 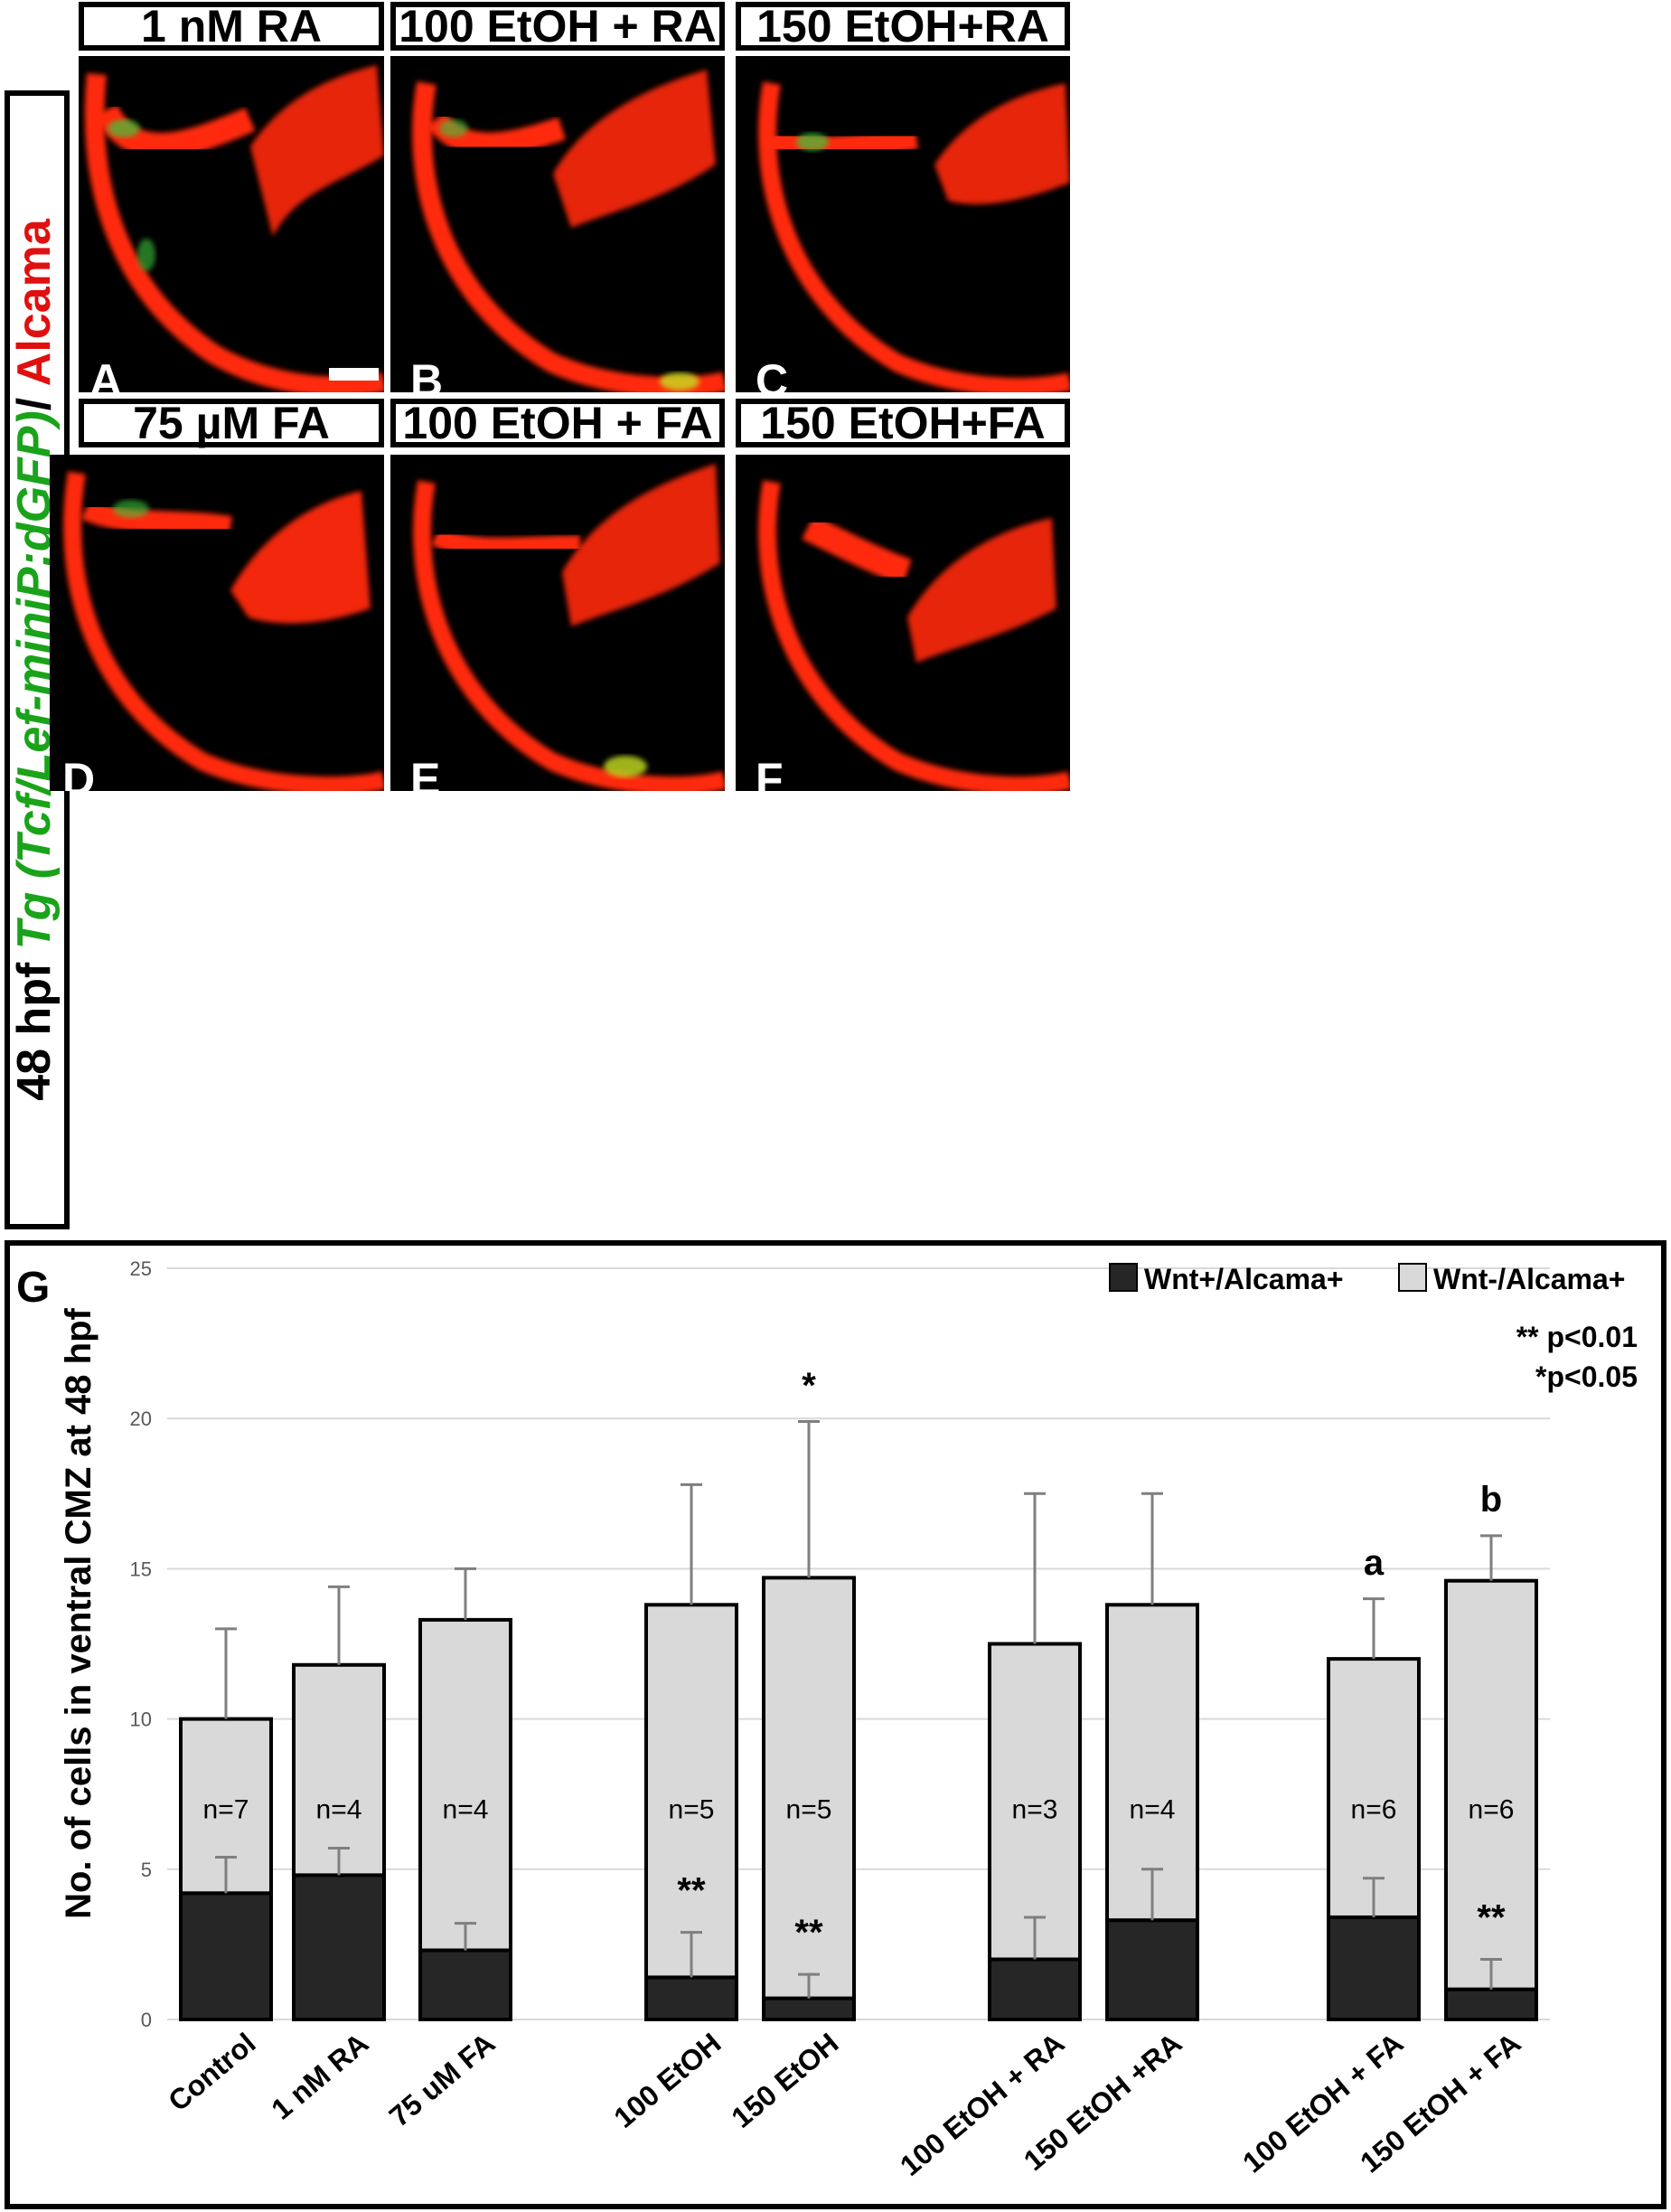 What do you see at coordinates (770, 772) in the screenshot?
I see `panel-letter-f: F` at bounding box center [770, 772].